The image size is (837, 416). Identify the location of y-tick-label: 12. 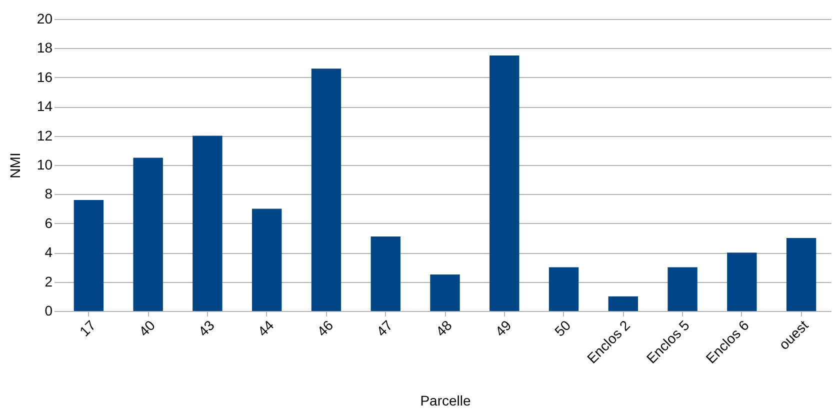
(44, 135).